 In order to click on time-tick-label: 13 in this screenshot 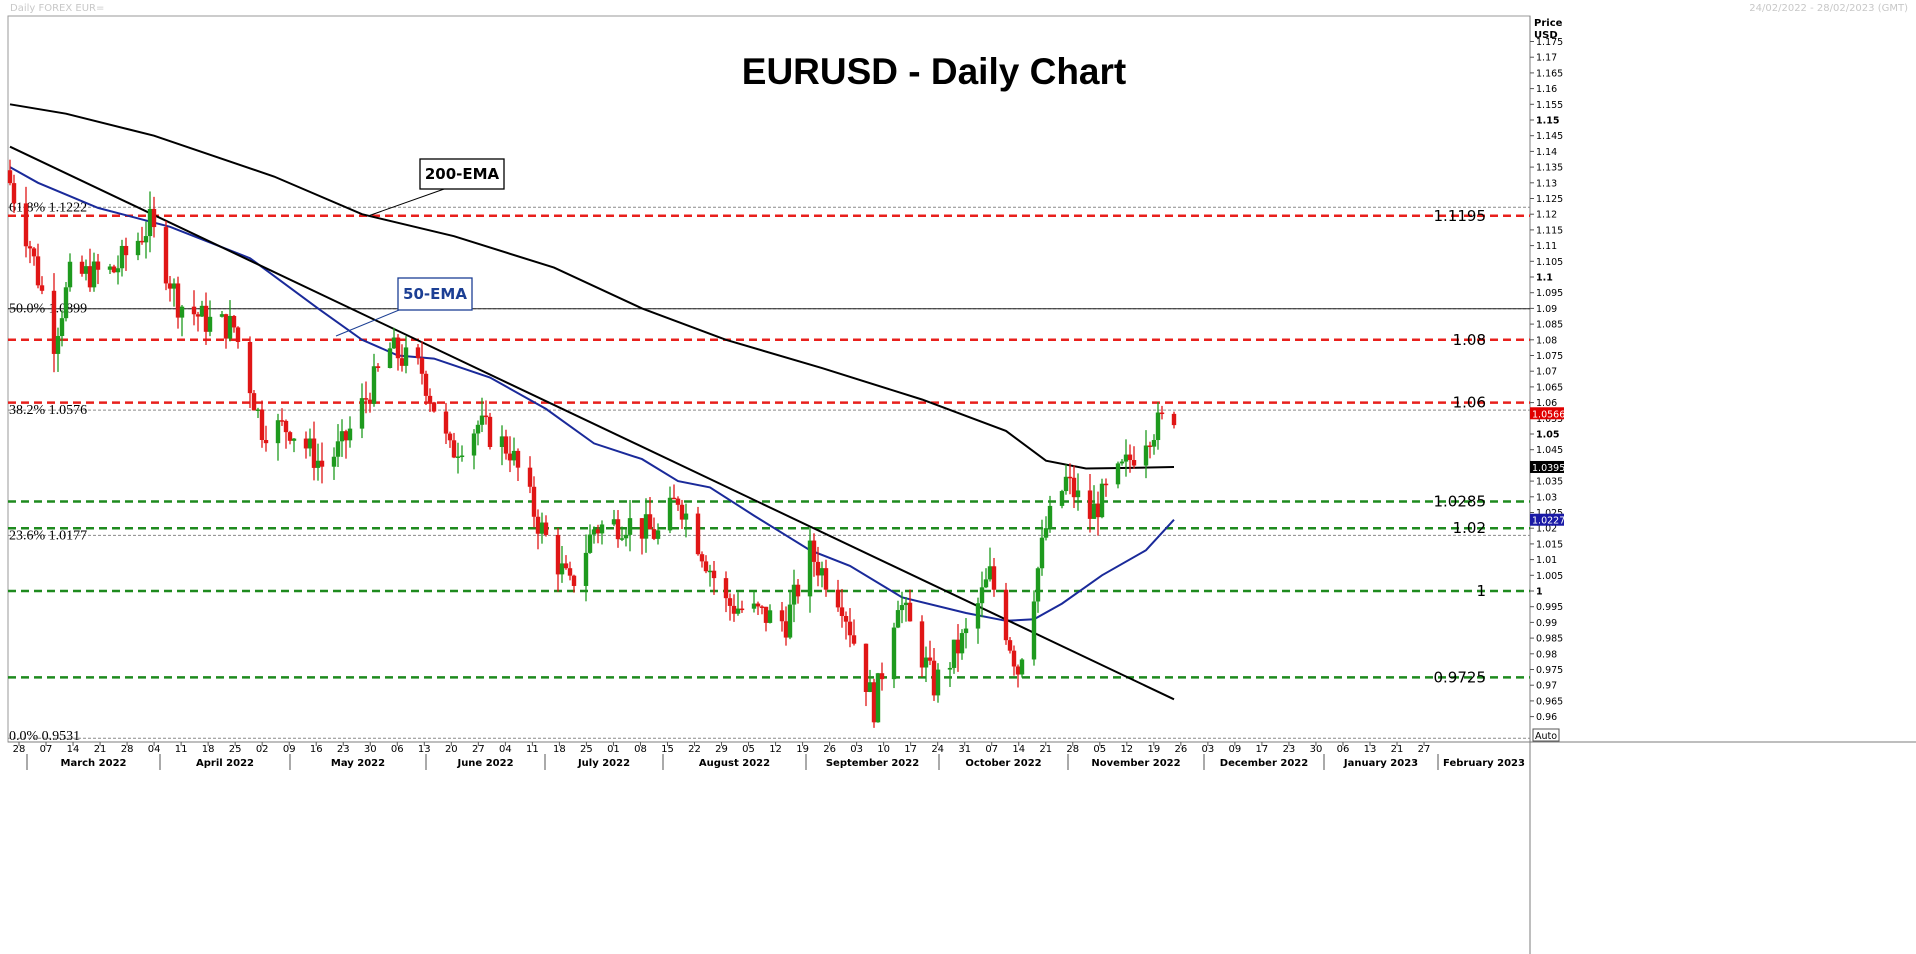, I will do `click(1370, 749)`.